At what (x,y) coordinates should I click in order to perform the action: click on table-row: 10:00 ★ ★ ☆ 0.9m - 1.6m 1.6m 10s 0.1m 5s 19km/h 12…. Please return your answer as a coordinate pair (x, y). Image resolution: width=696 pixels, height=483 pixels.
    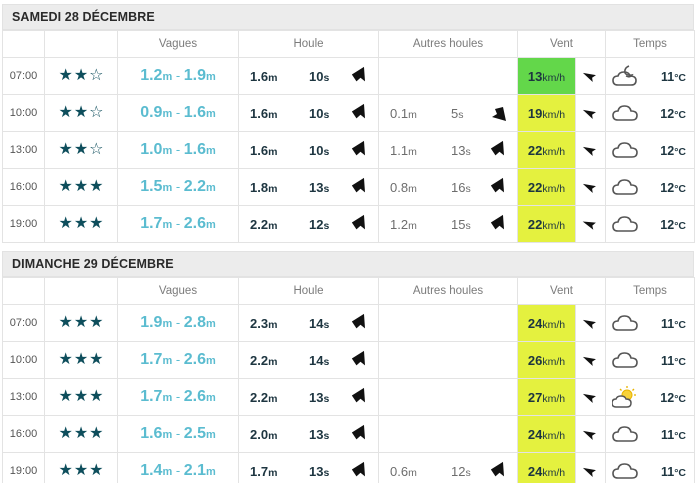
    Looking at the image, I should click on (348, 113).